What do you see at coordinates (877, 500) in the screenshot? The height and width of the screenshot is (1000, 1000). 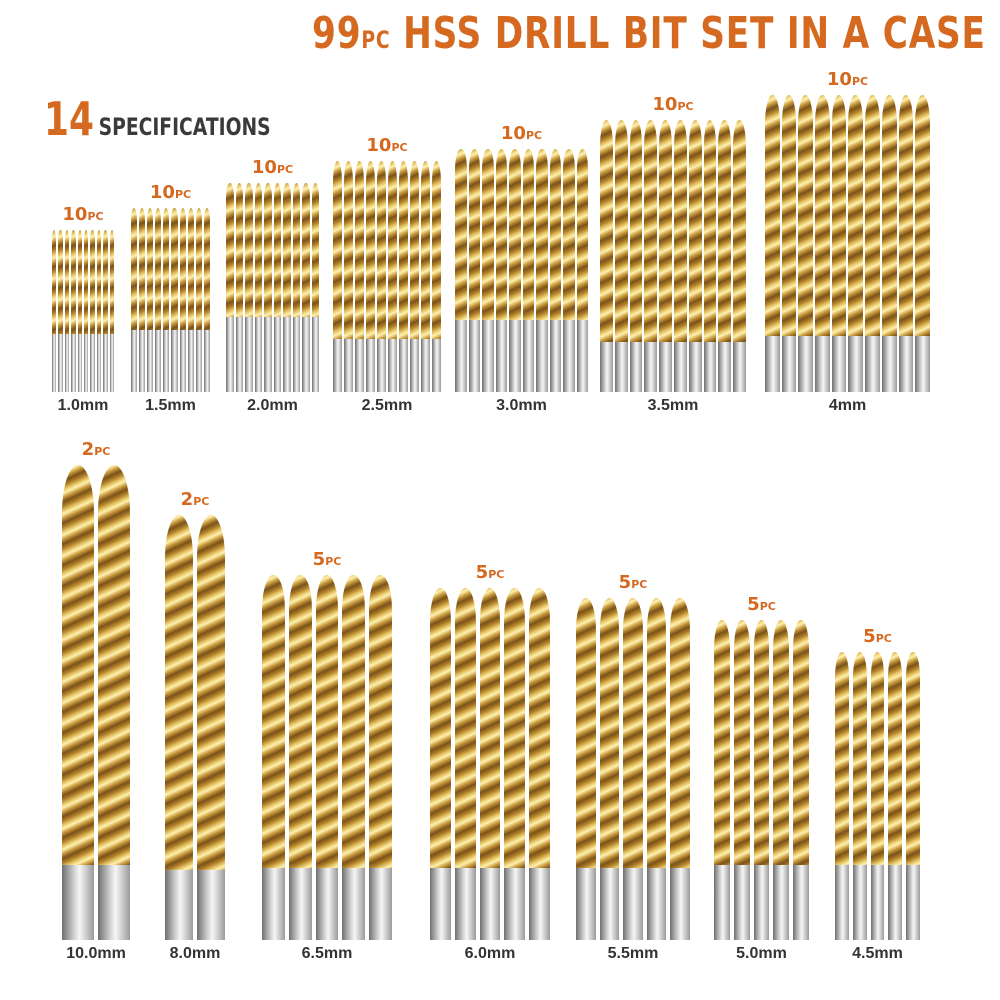 I see `drill-group-4-5mm: 5PC 4.5mm` at bounding box center [877, 500].